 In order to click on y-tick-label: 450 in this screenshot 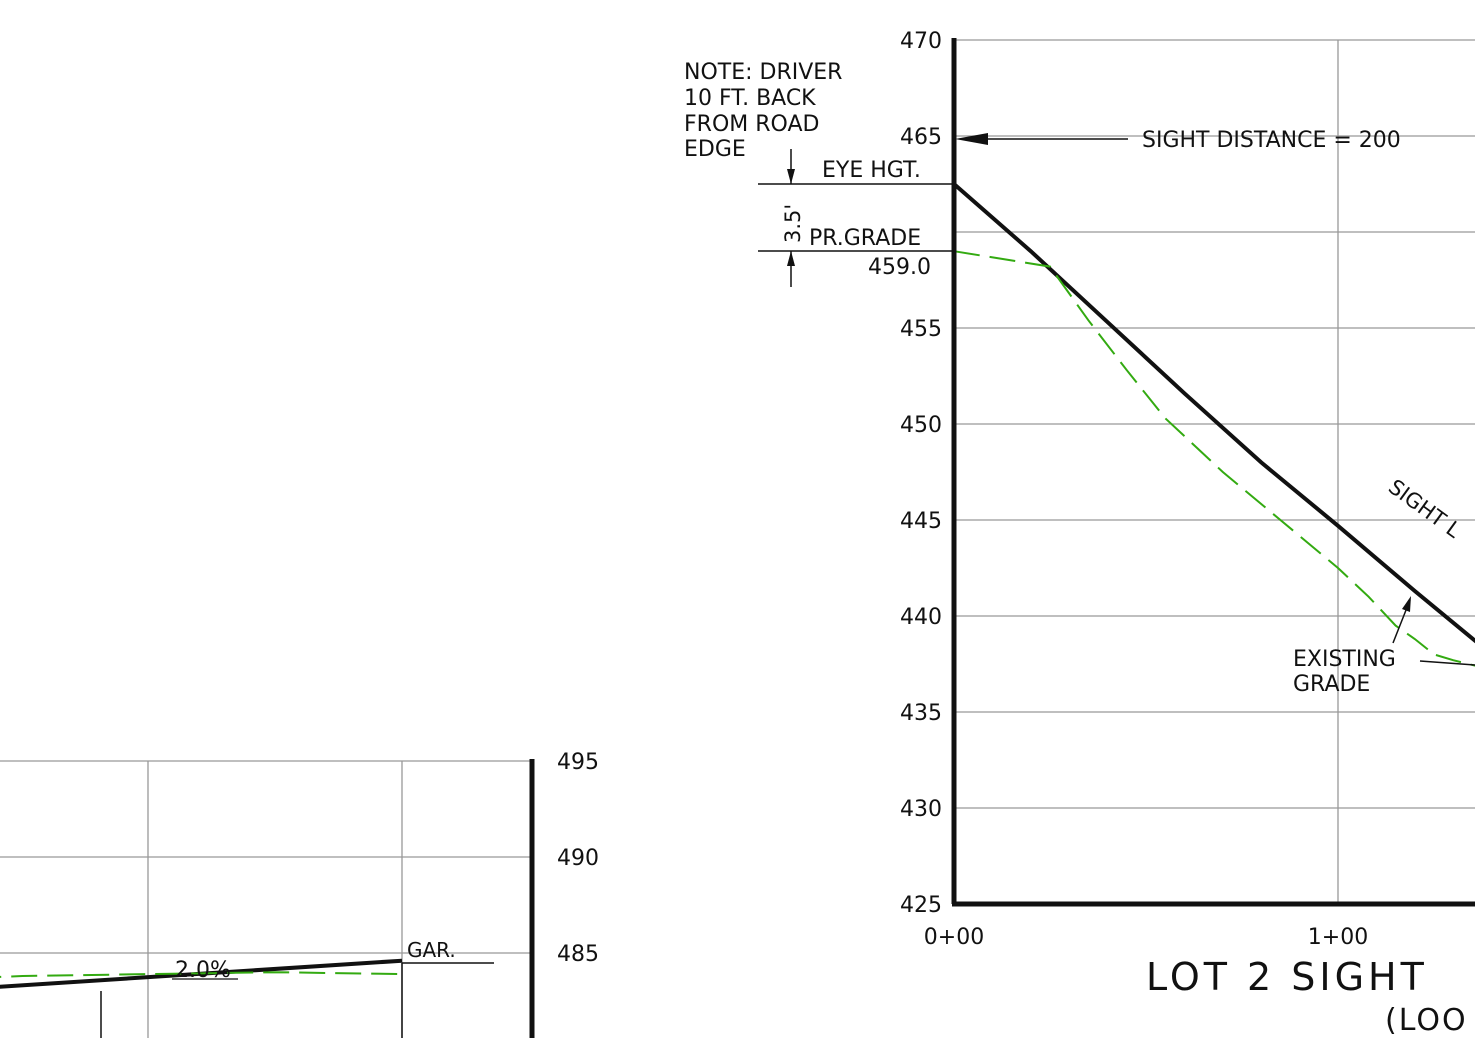, I will do `click(921, 425)`.